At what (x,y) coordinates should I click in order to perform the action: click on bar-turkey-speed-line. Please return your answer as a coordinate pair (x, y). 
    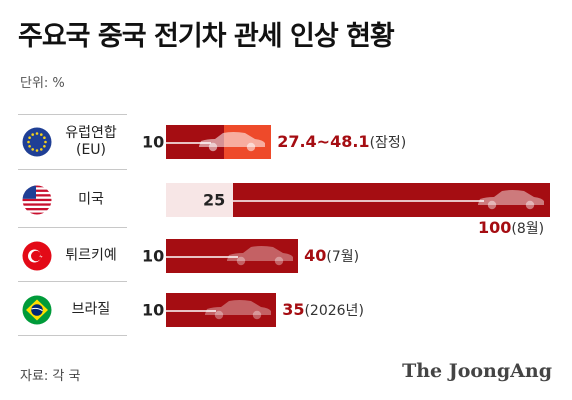
    Looking at the image, I should click on (202, 257).